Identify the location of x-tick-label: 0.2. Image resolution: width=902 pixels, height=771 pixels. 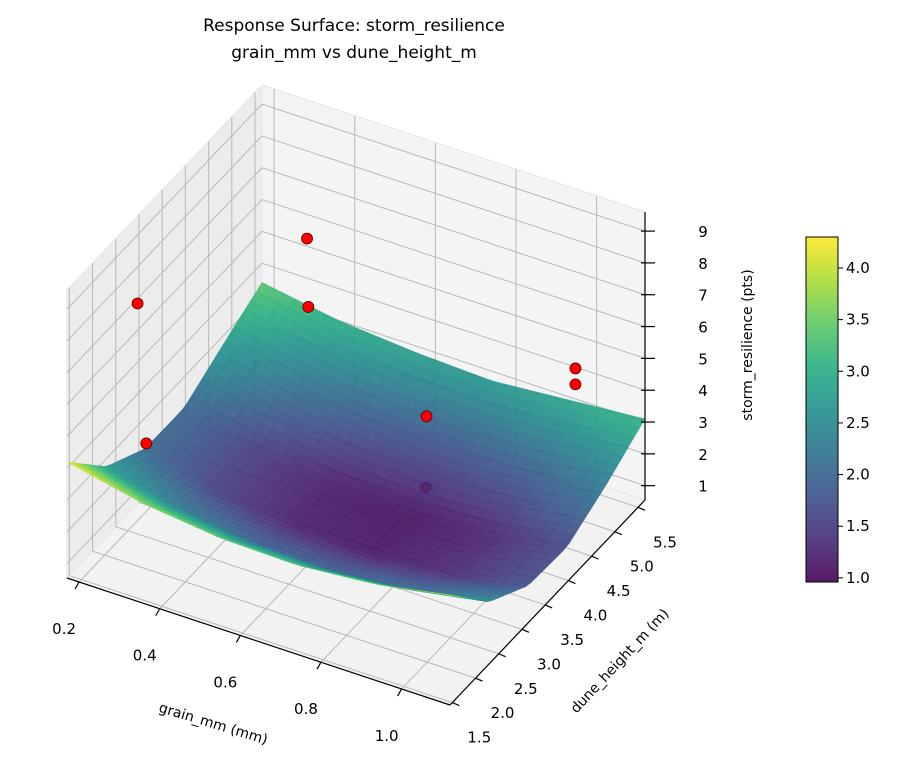
(64, 629).